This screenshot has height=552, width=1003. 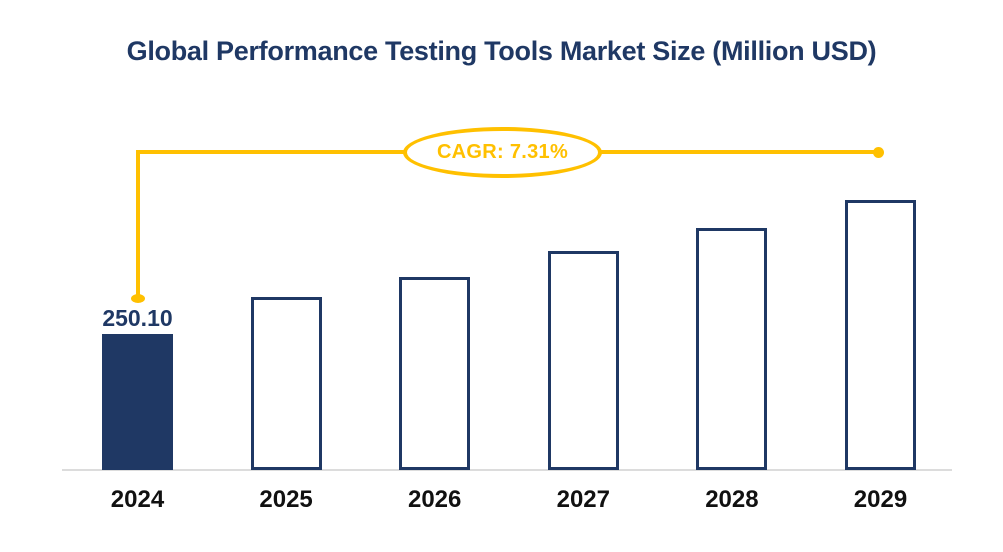 What do you see at coordinates (138, 298) in the screenshot?
I see `cagr-connector-left-dot` at bounding box center [138, 298].